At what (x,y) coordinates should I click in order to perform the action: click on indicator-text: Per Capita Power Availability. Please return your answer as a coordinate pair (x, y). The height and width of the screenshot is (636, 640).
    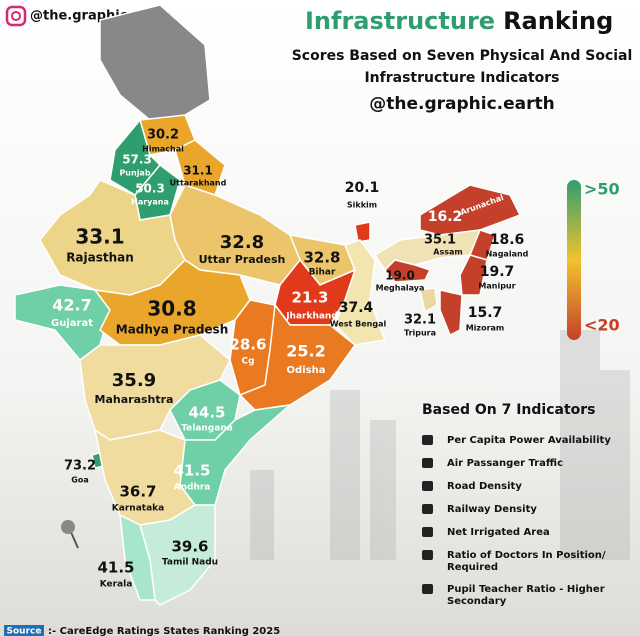
    Looking at the image, I should click on (529, 440).